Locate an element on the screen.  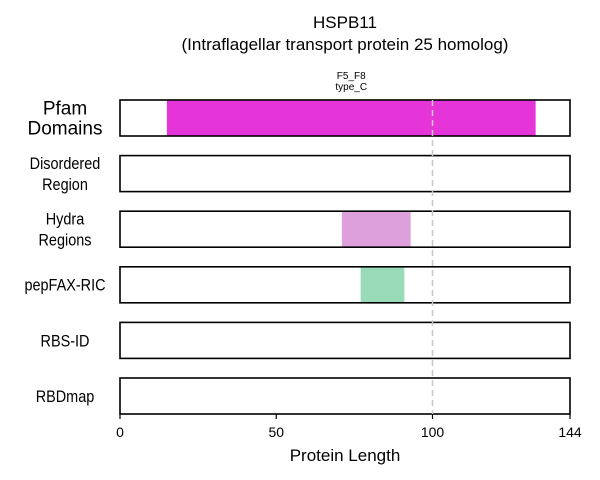
chart-title-line-1: HSPB11 is located at coordinates (345, 22).